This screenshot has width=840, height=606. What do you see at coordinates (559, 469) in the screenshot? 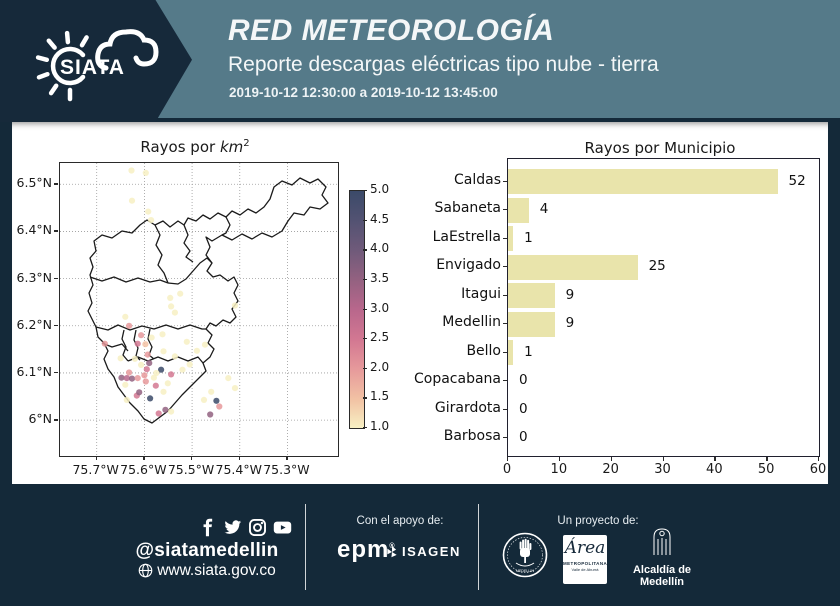
I see `bar-x-tick-label: 10` at bounding box center [559, 469].